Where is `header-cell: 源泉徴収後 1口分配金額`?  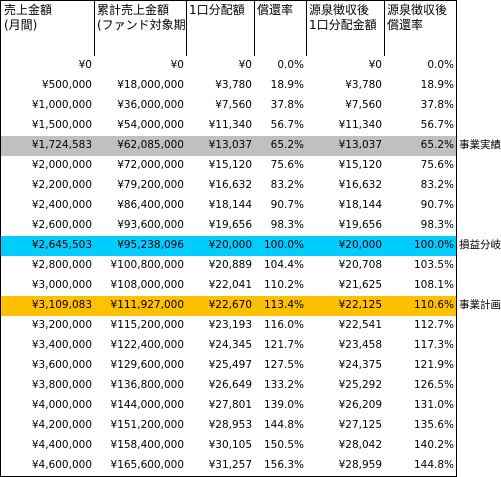 header-cell: 源泉徴収後 1口分配金額 is located at coordinates (345, 28).